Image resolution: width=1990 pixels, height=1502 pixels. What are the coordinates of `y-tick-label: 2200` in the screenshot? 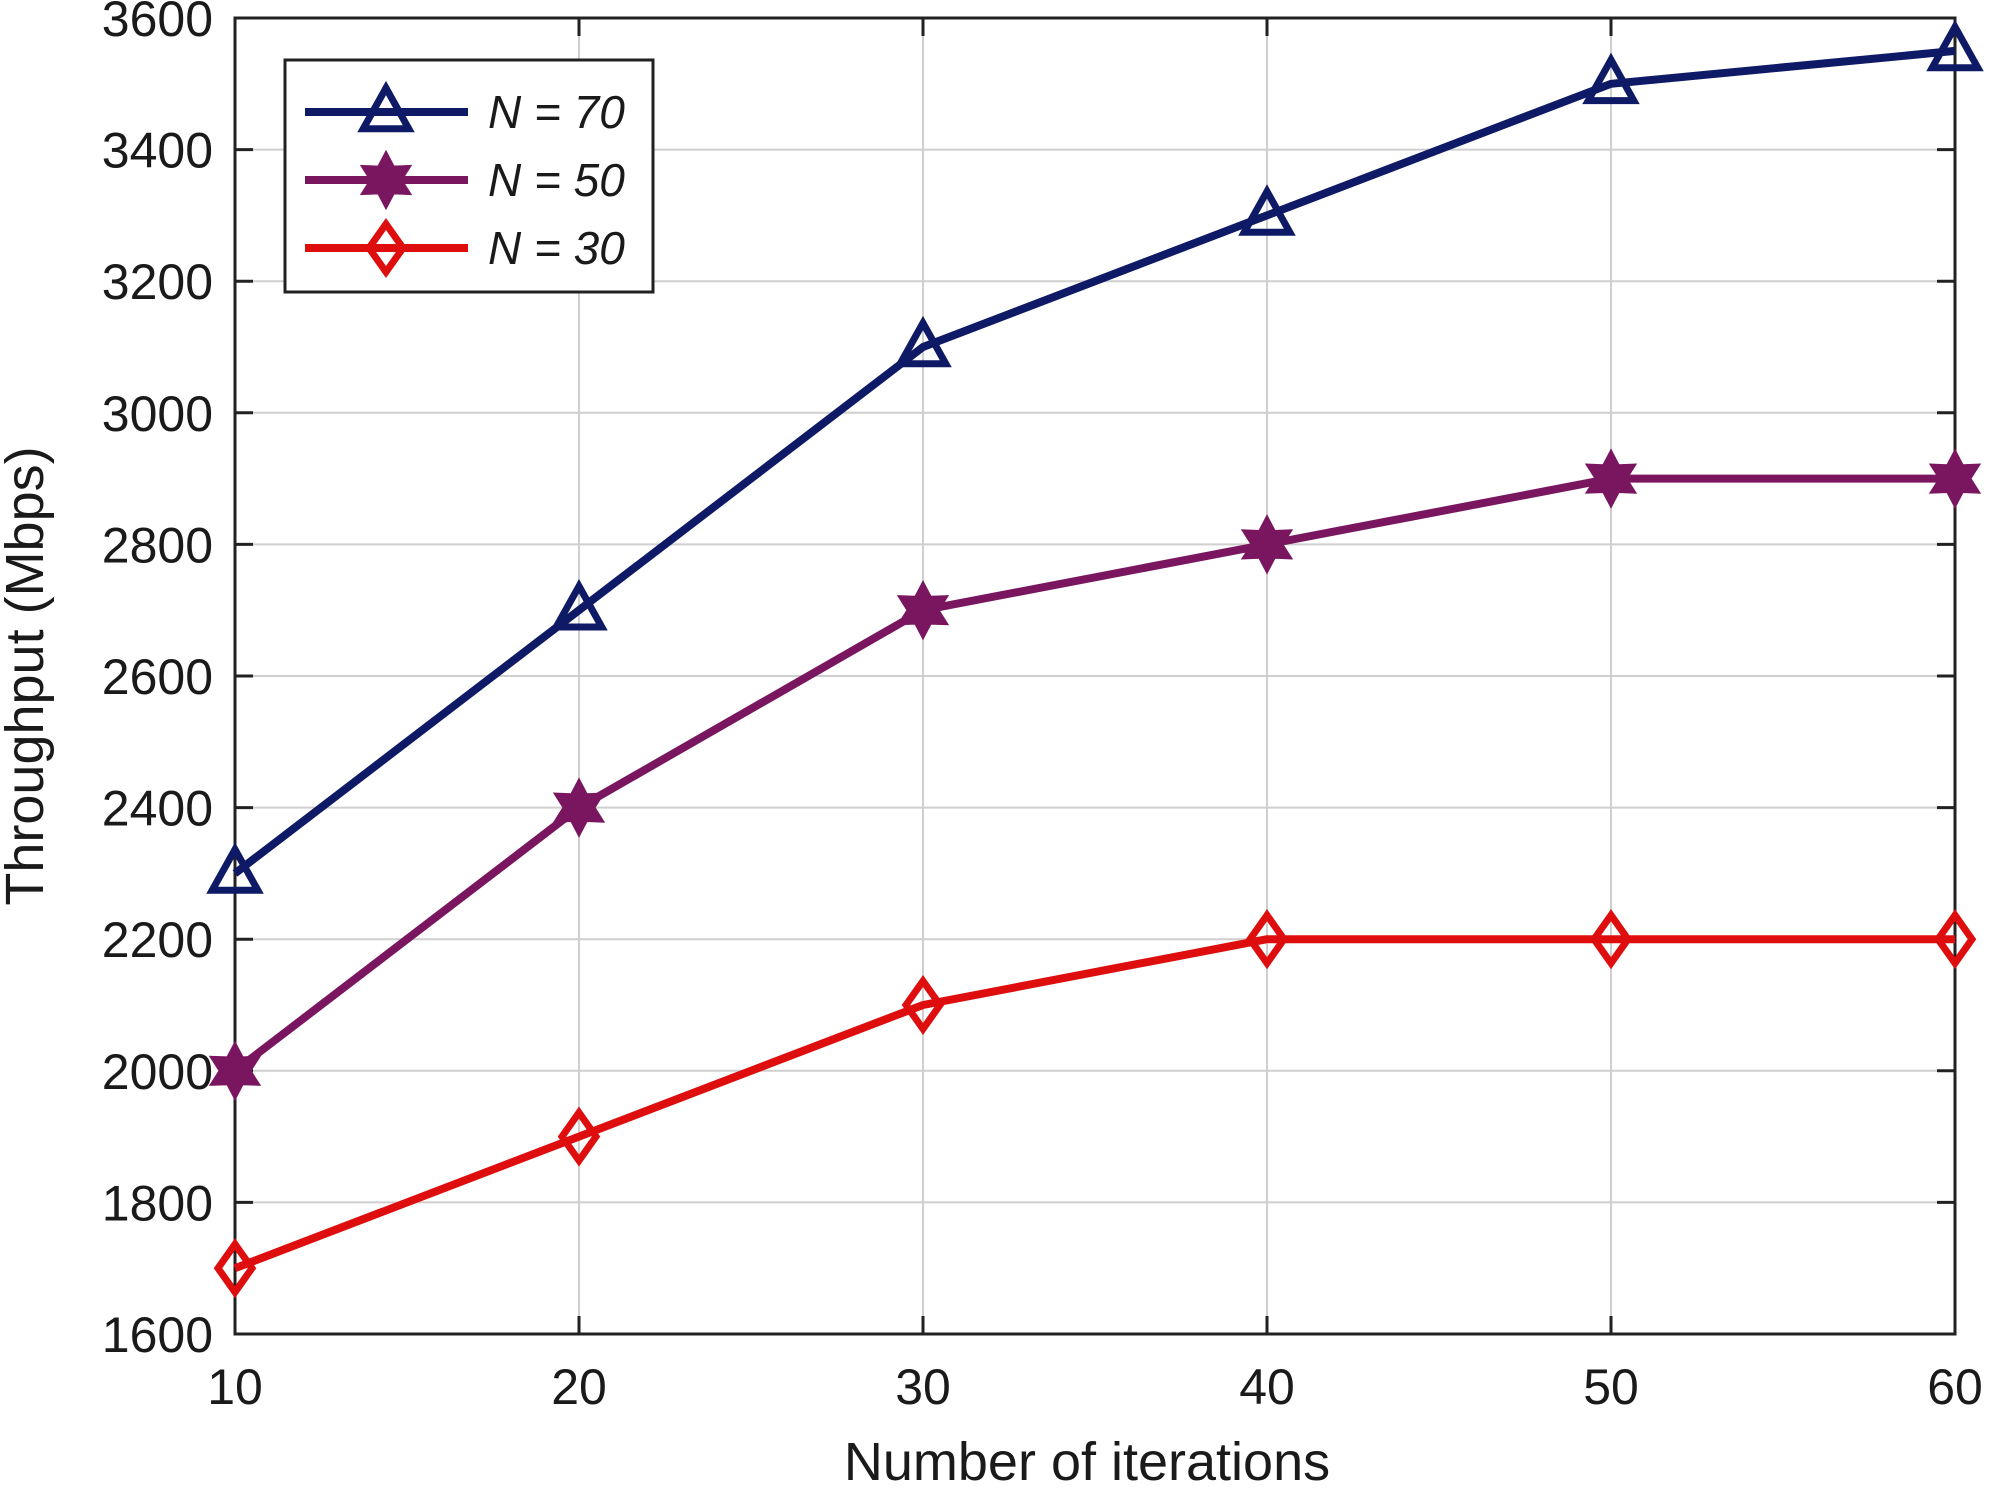 It's located at (157, 940).